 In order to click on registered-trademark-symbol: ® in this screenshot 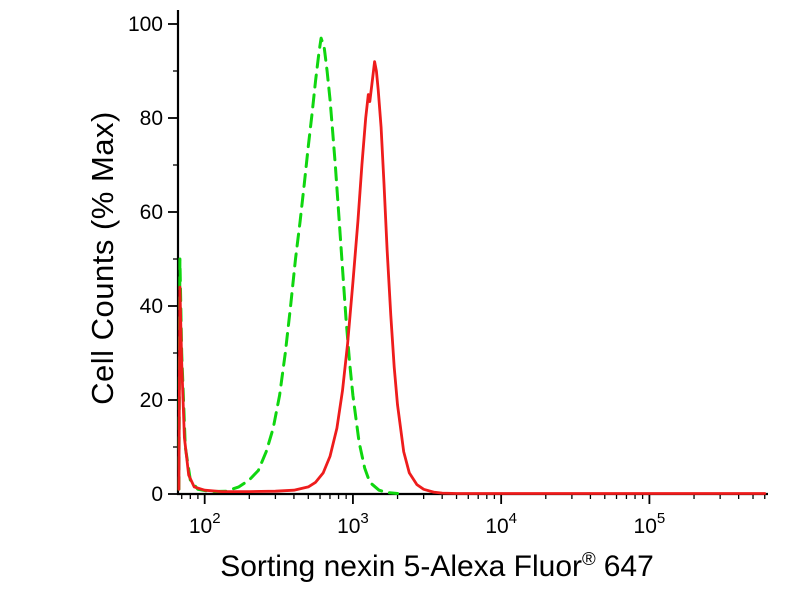, I will do `click(589, 558)`.